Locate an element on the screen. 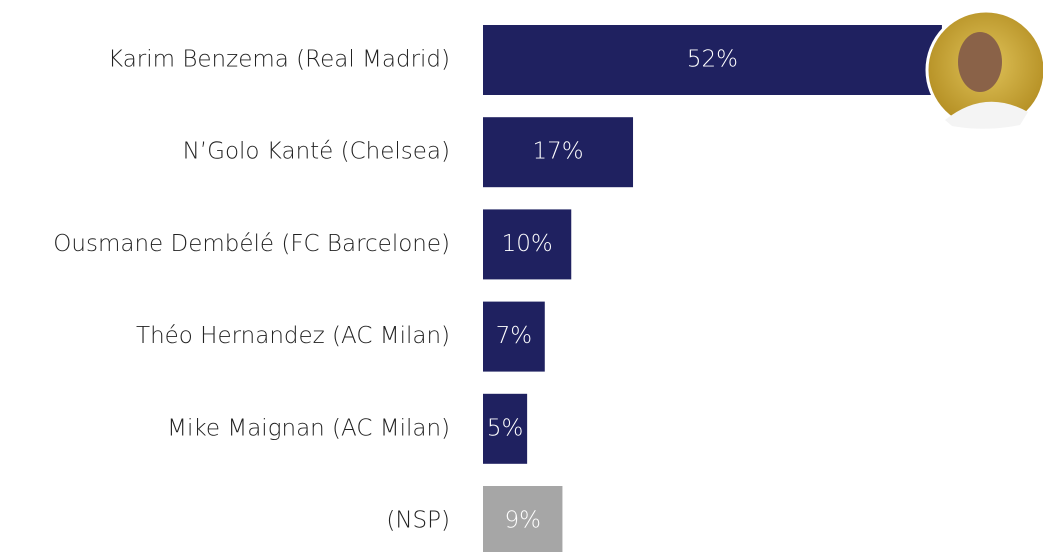  category-label: Mike Maignan (AC Milan) is located at coordinates (308, 428).